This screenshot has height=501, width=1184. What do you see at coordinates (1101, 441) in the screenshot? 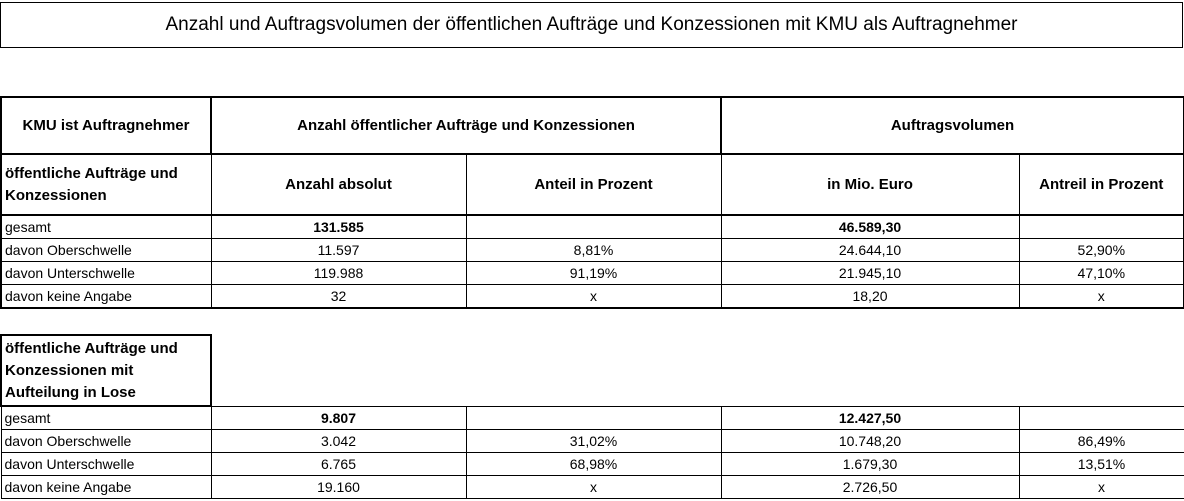
I see `cell-value: 86,49%` at bounding box center [1101, 441].